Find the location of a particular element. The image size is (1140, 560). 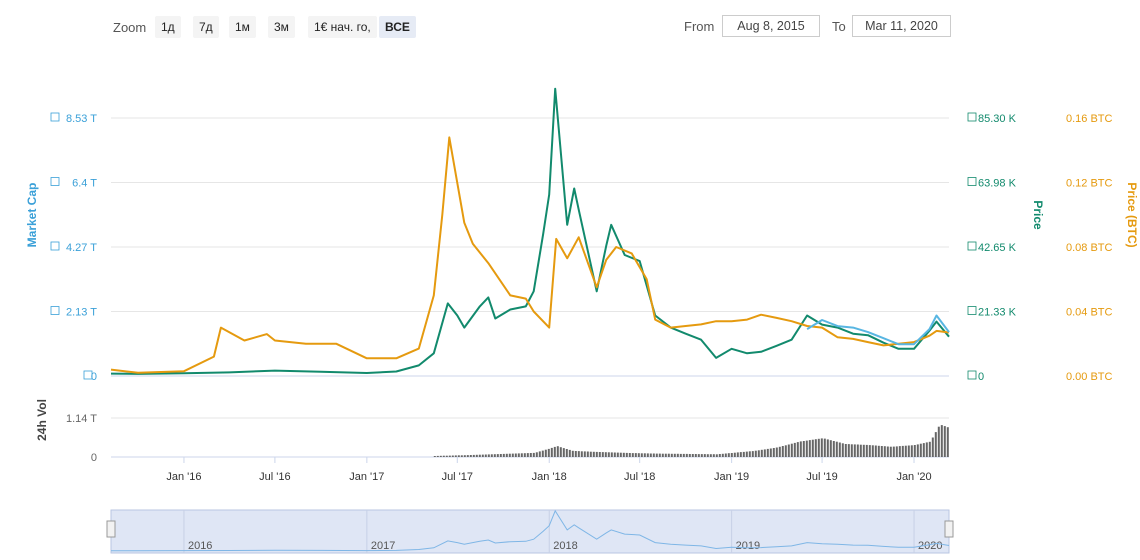

from-label: From is located at coordinates (699, 26).